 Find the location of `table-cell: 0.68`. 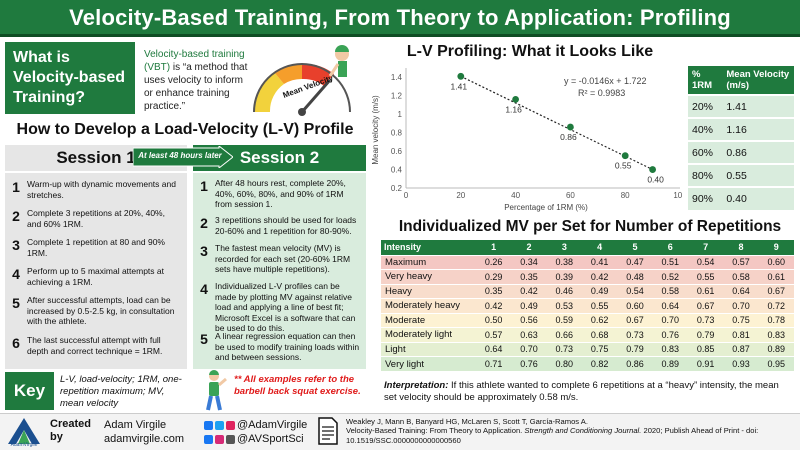

table-cell: 0.68 is located at coordinates (599, 334).